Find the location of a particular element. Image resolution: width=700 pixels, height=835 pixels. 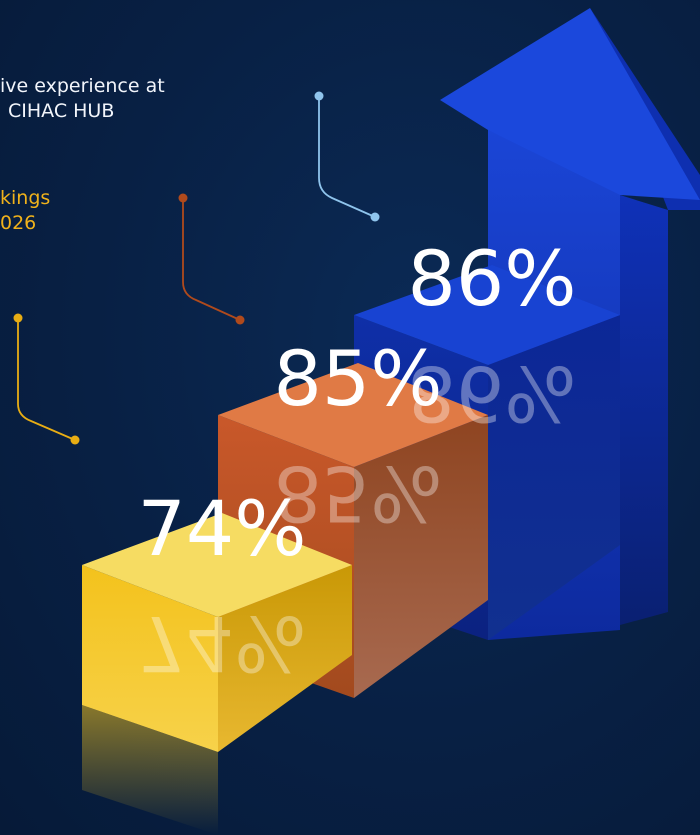

connector-orange-dot-end is located at coordinates (240, 320).